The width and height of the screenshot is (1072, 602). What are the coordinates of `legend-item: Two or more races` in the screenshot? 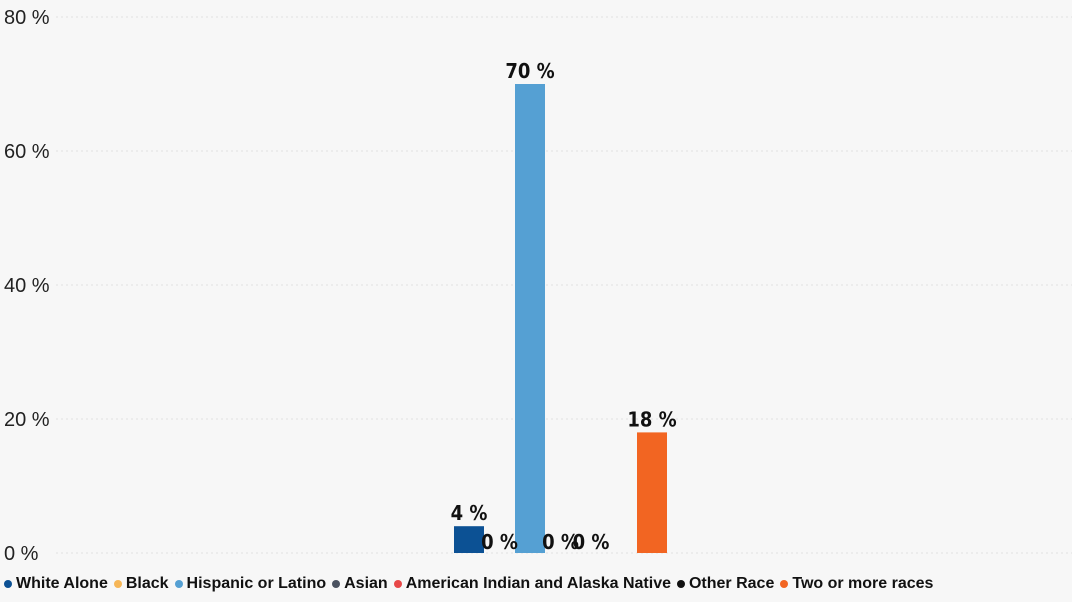 It's located at (856, 584).